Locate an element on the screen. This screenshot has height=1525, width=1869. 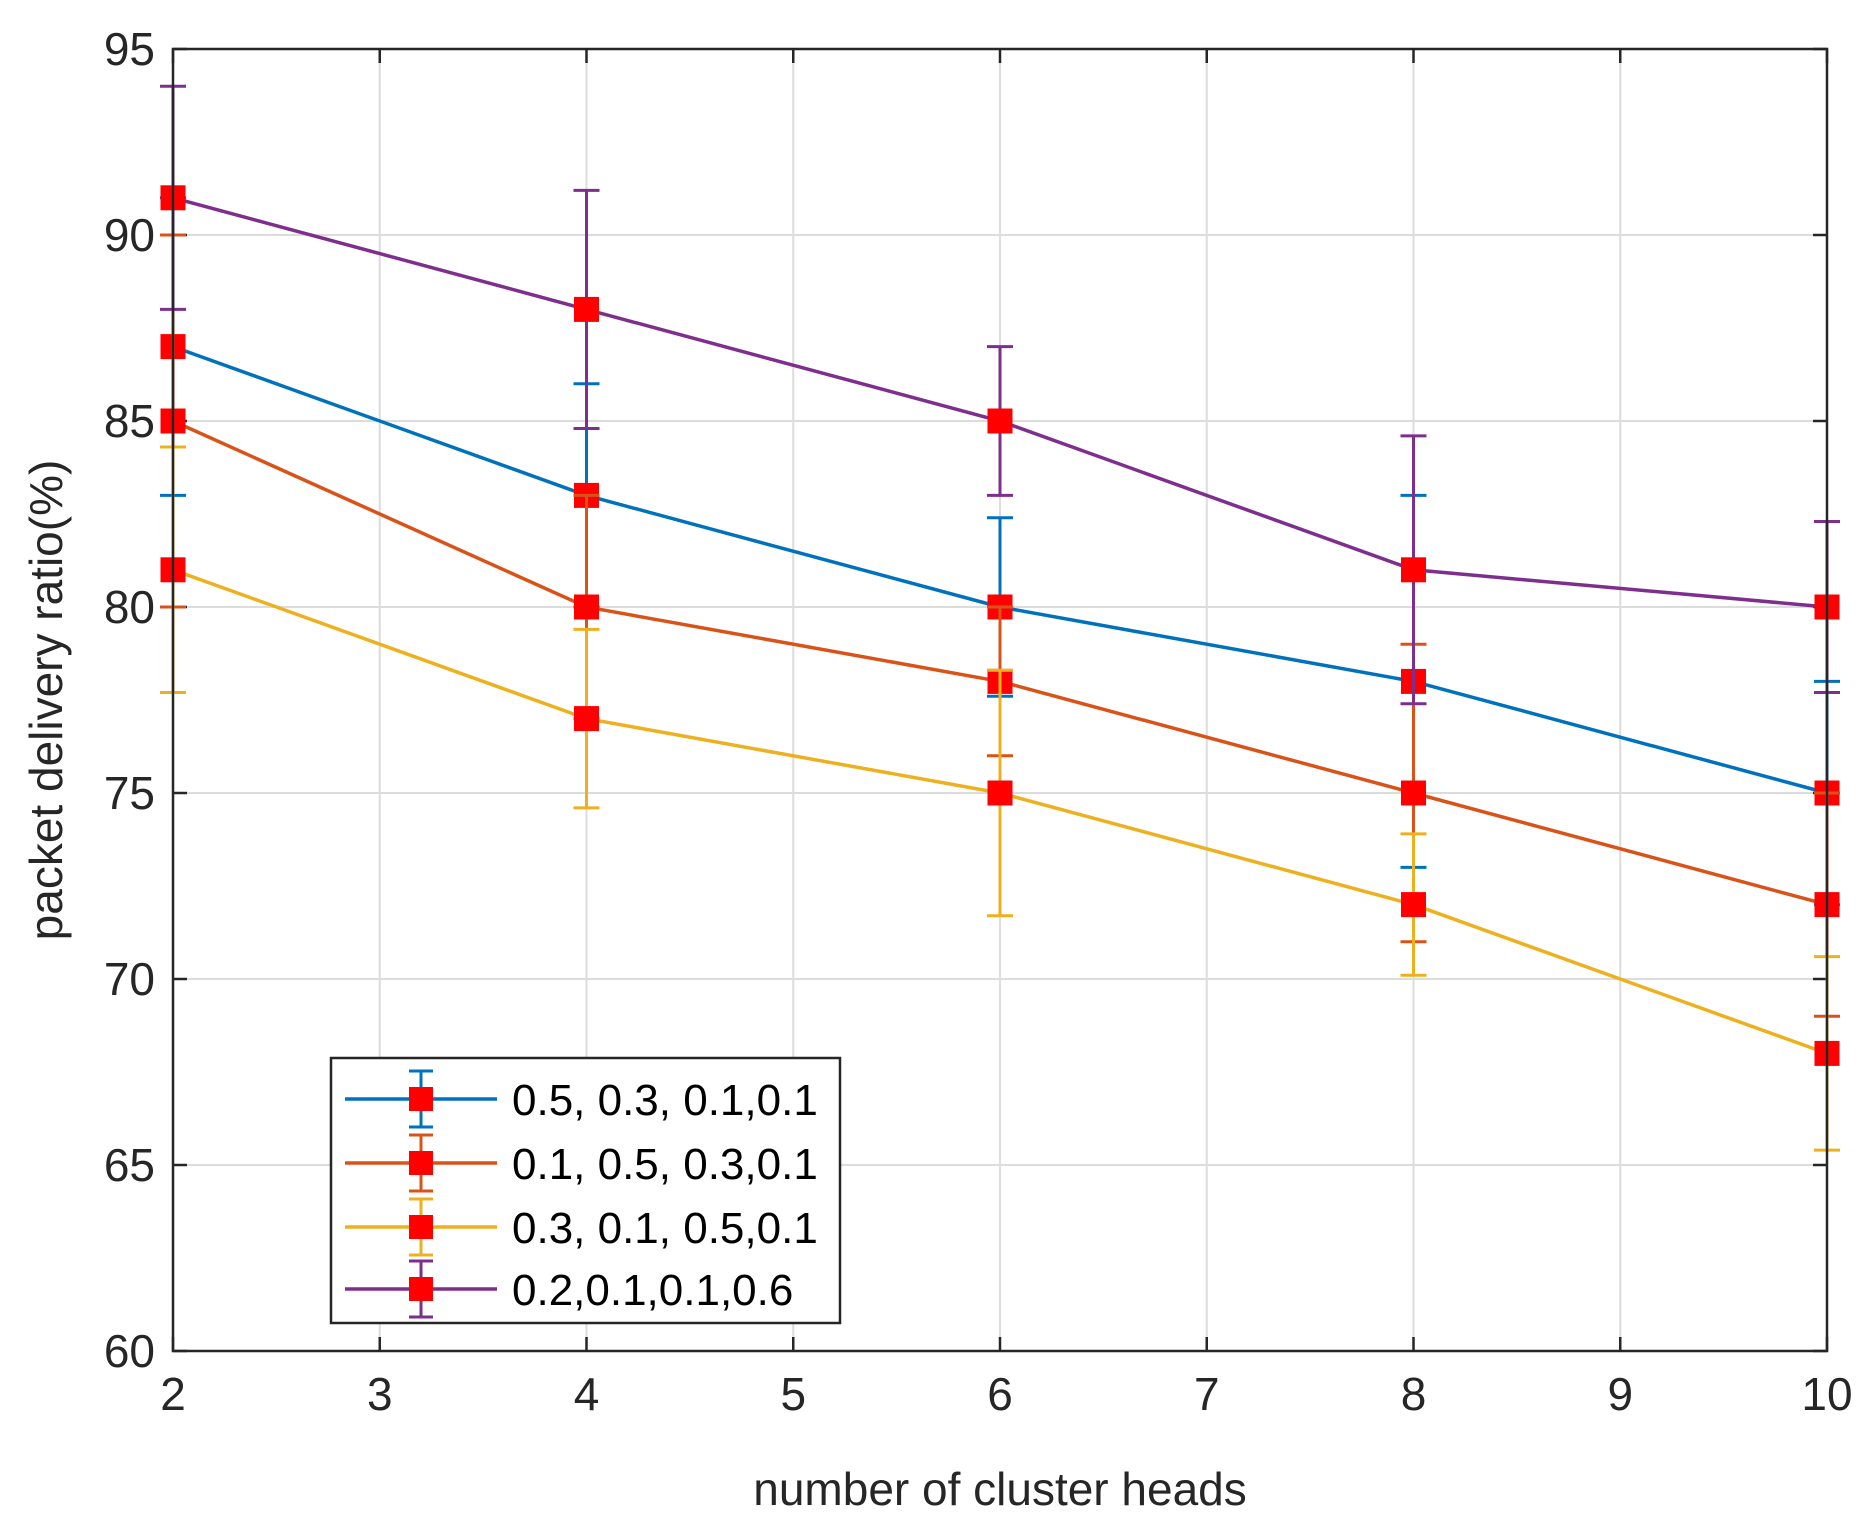
x-tick-label: 10 is located at coordinates (1826, 1394).